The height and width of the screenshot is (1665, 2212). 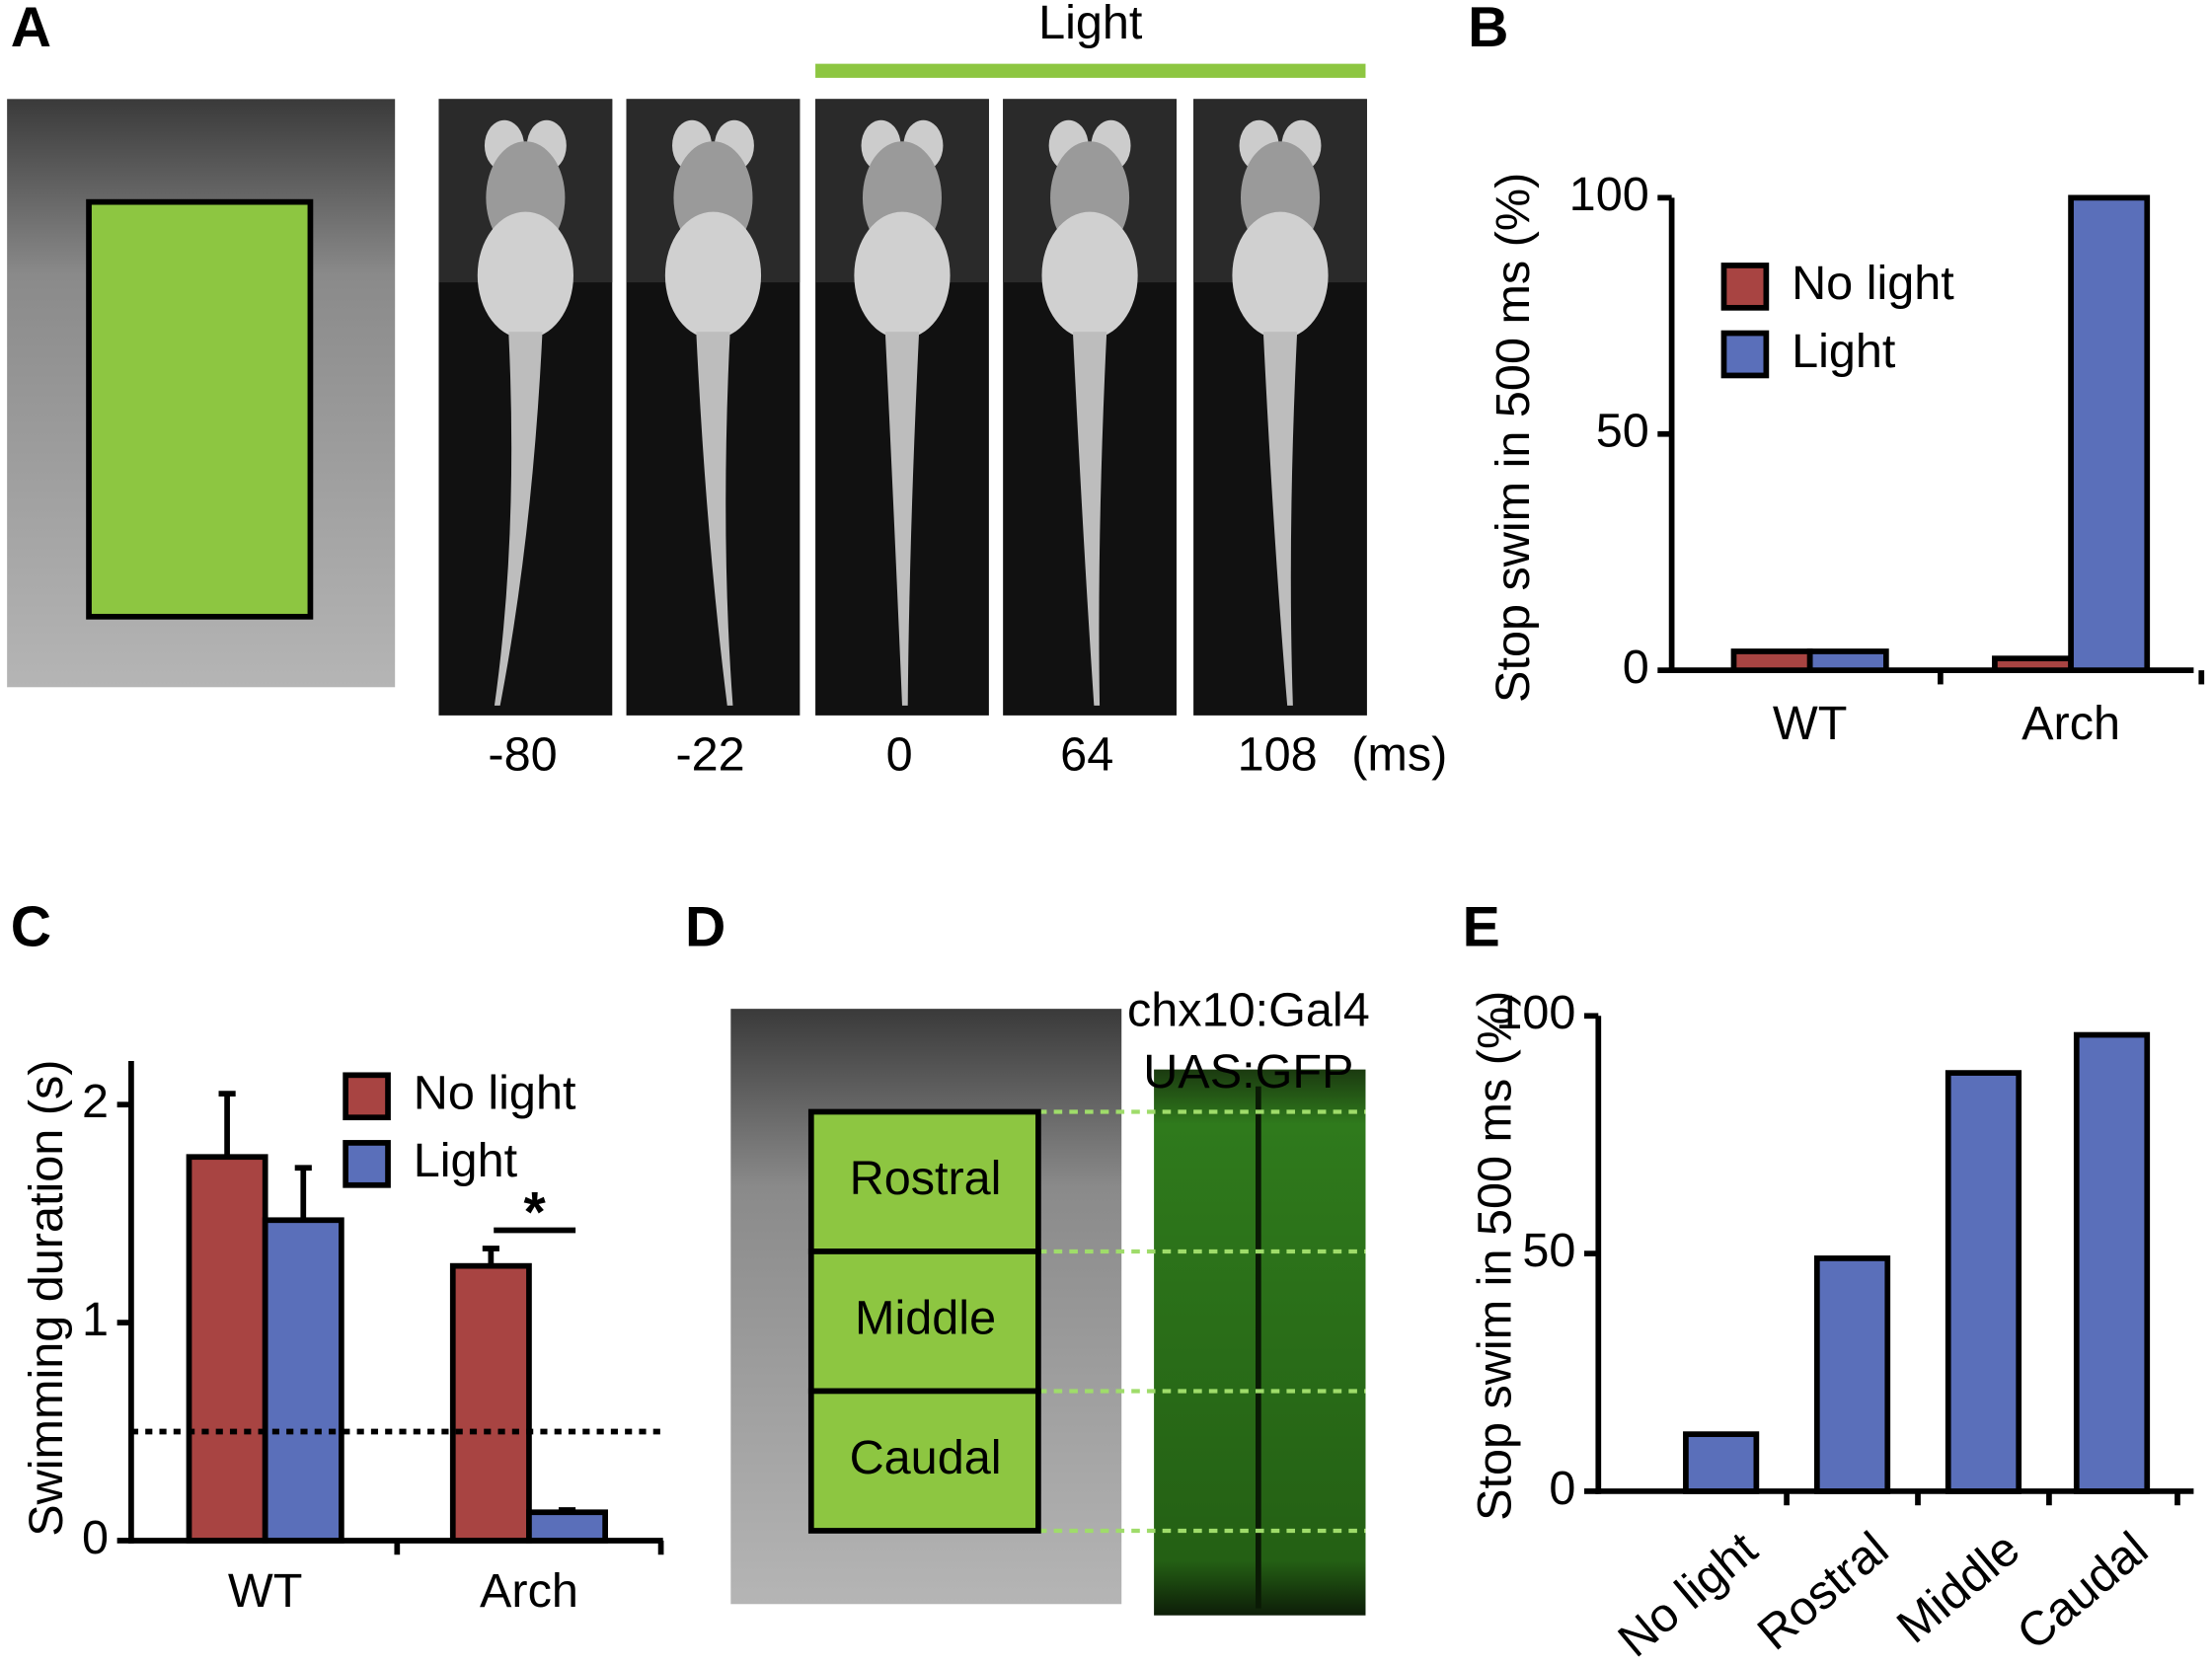 What do you see at coordinates (1688, 1594) in the screenshot?
I see `x-tick-label: No light` at bounding box center [1688, 1594].